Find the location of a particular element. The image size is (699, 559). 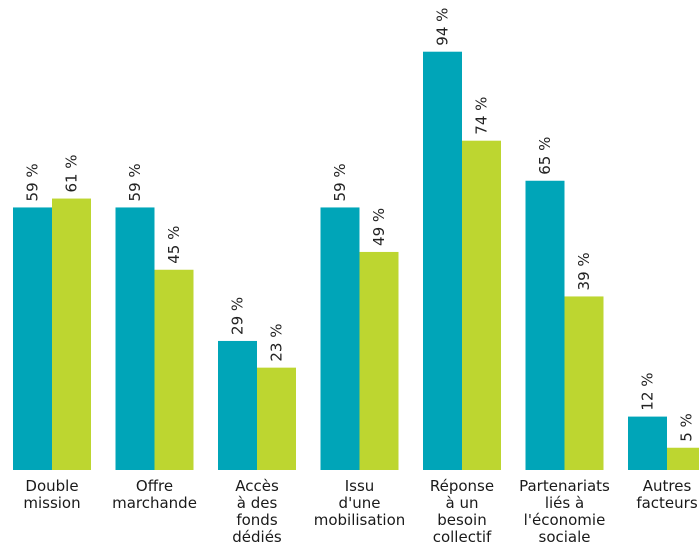

category-label-7: Autres facteurs is located at coordinates (667, 494).